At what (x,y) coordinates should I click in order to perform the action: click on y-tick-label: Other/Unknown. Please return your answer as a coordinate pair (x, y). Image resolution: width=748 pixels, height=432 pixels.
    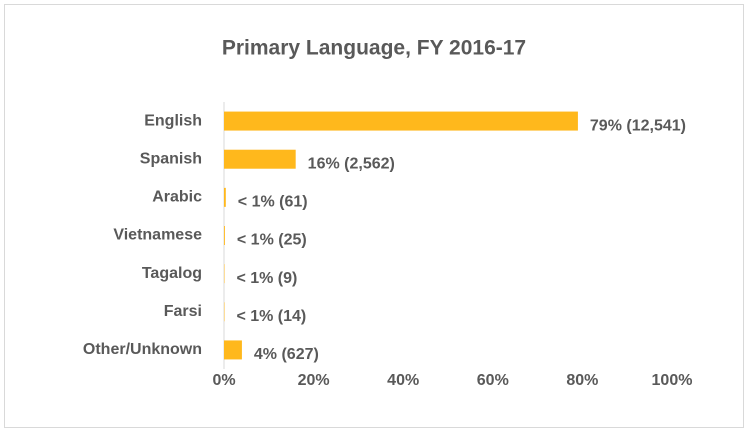
    Looking at the image, I should click on (142, 349).